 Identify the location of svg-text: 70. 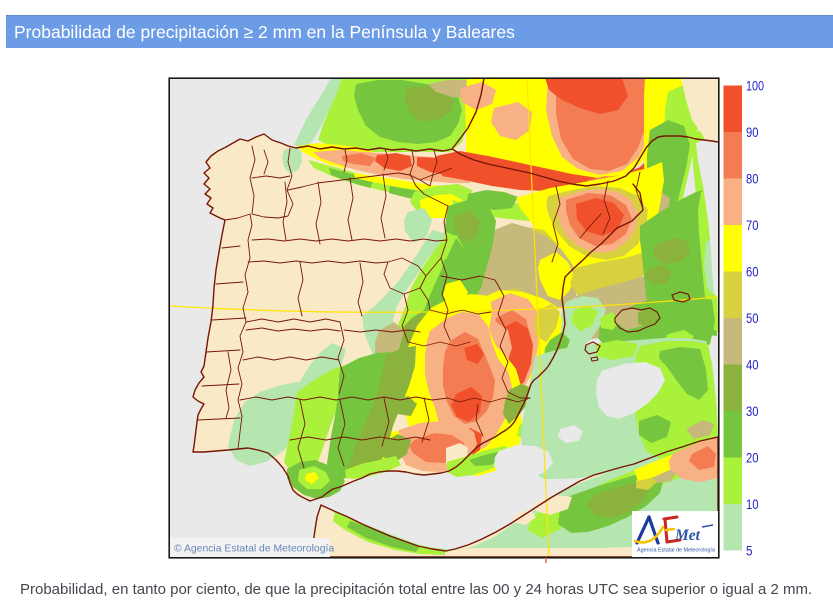
(752, 225).